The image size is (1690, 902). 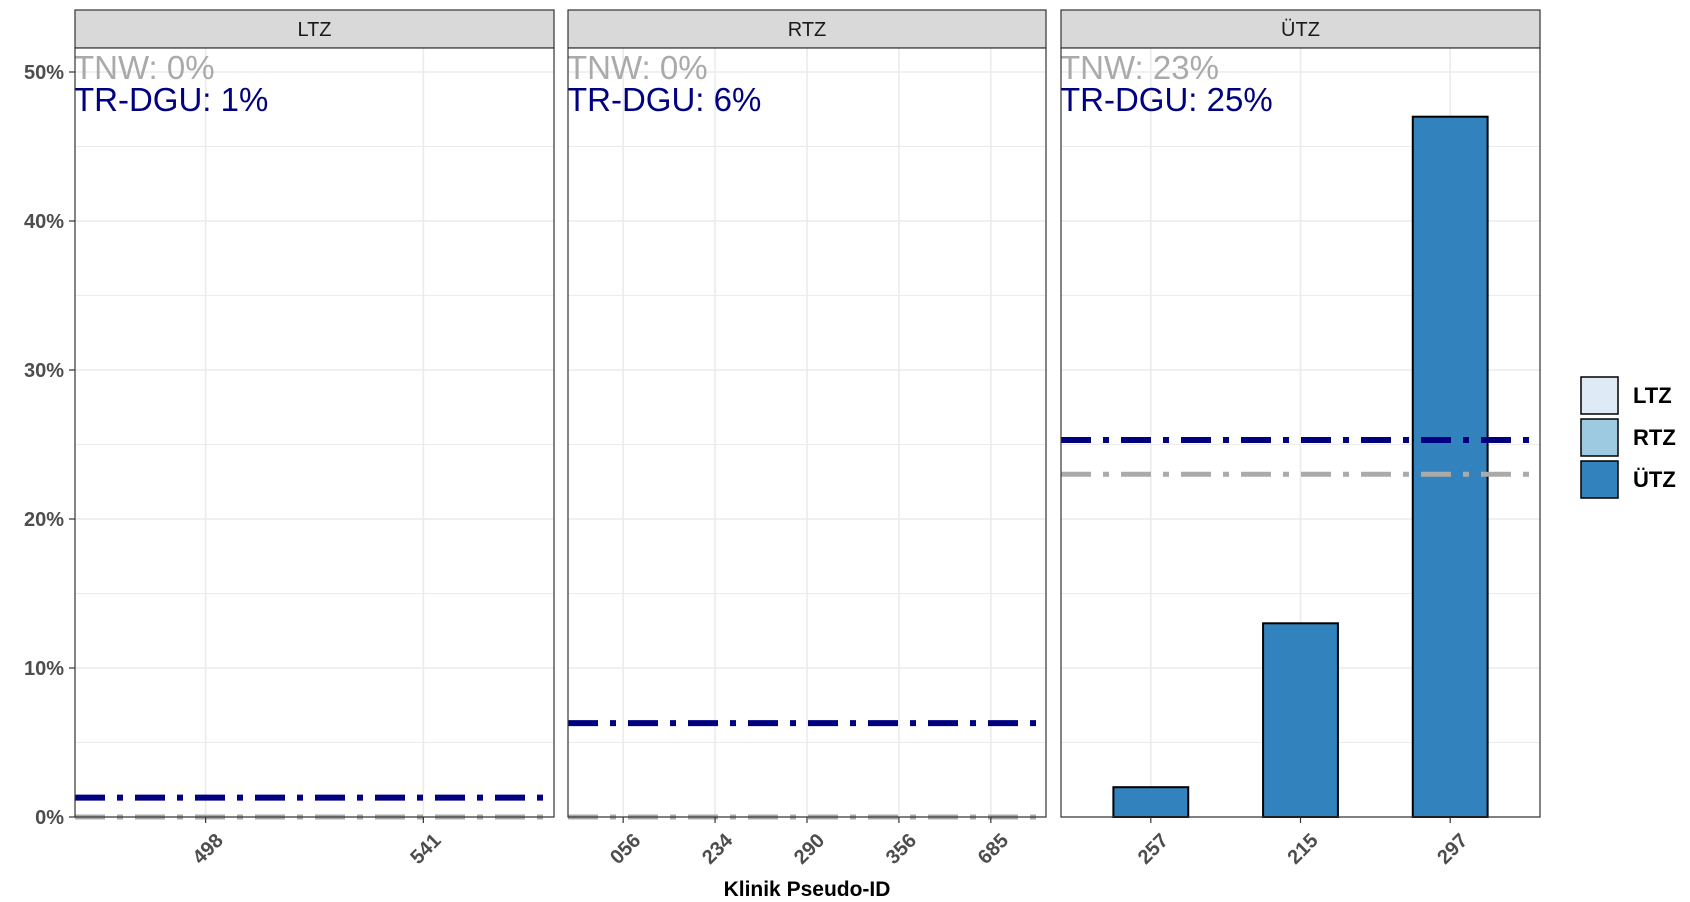 What do you see at coordinates (1652, 395) in the screenshot?
I see `legend-label: LTZ` at bounding box center [1652, 395].